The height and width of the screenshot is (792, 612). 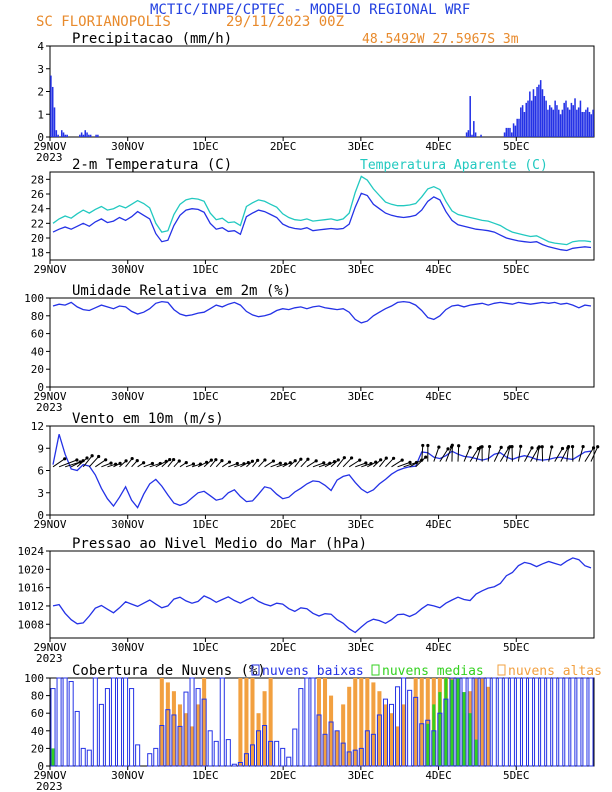 What do you see at coordinates (322, 210) in the screenshot?
I see `apparent-temp-line` at bounding box center [322, 210].